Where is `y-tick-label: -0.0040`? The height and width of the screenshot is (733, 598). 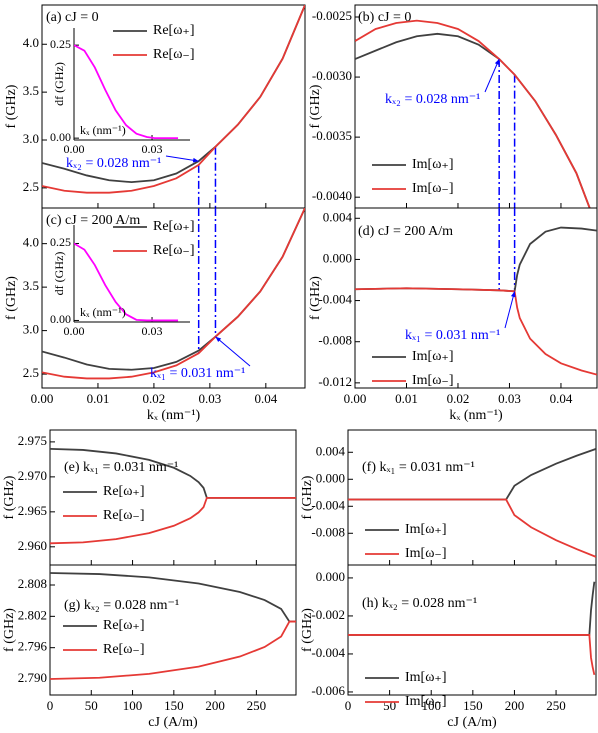
y-tick-label: -0.0040 is located at coordinates (332, 195).